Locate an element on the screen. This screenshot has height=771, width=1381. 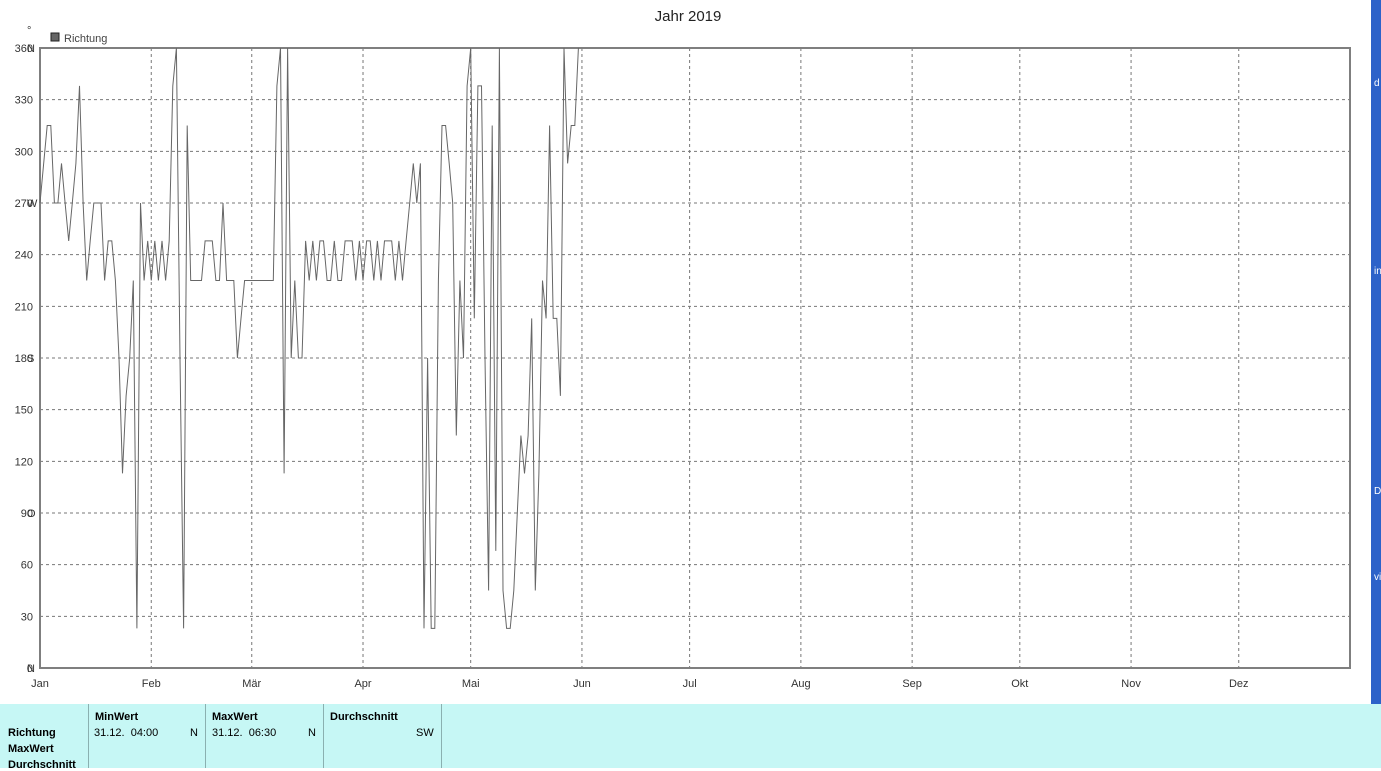
y-tick-label: 150 is located at coordinates (24, 411).